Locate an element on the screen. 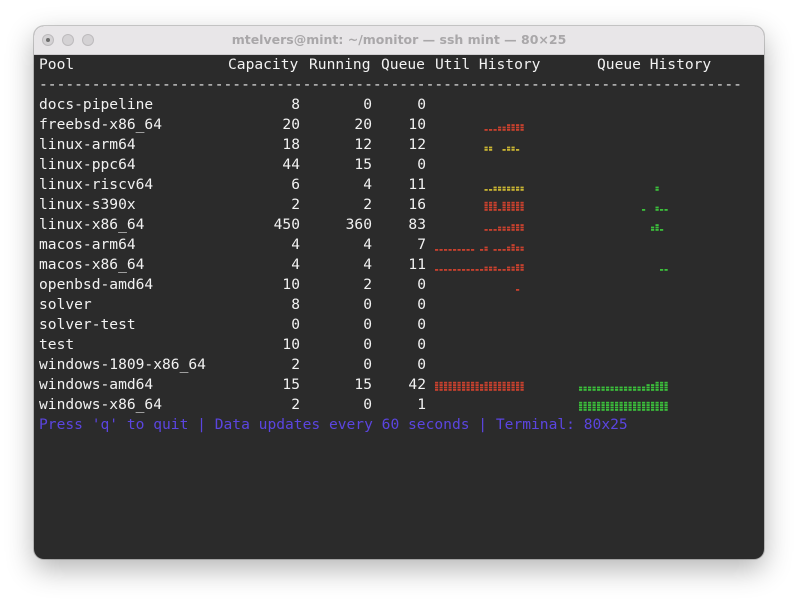 The width and height of the screenshot is (798, 602). queue-value: 16 is located at coordinates (417, 204).